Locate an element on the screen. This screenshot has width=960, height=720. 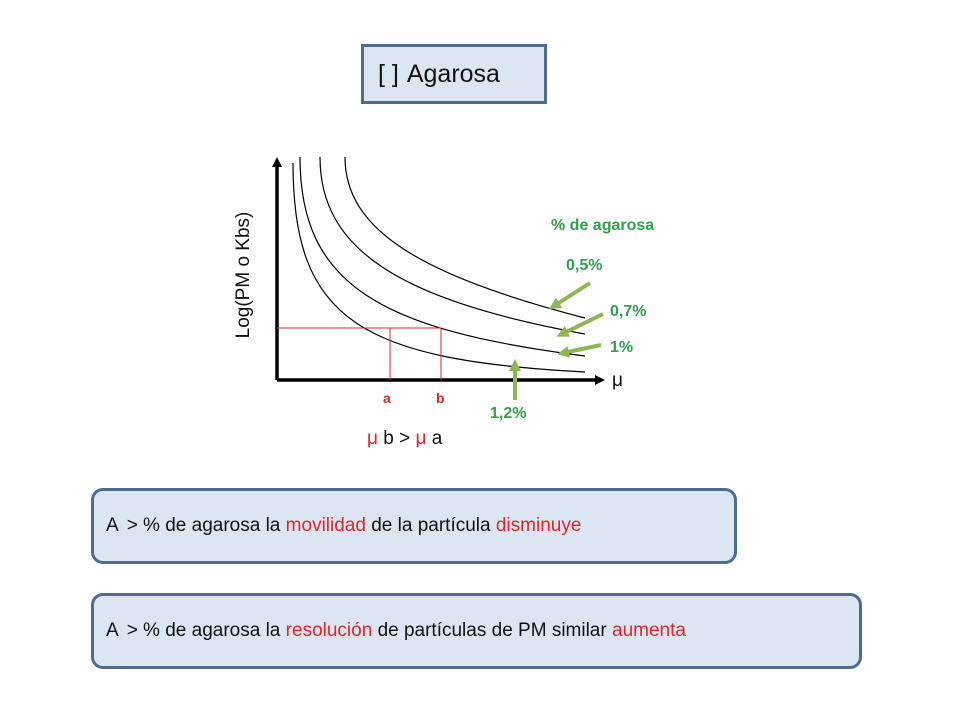
statement-2-highlight1: resolución is located at coordinates (329, 630).